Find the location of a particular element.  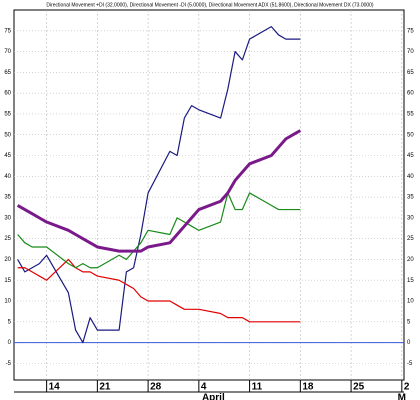

x-tick-label: 14 is located at coordinates (55, 387).